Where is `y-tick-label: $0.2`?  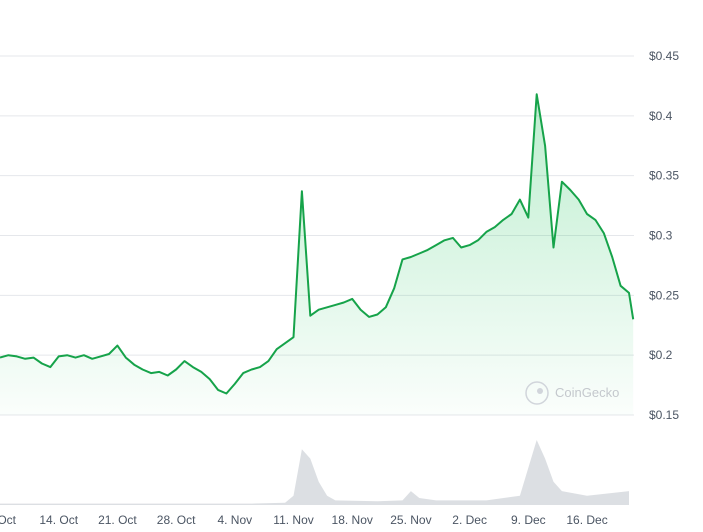
y-tick-label: $0.2 is located at coordinates (661, 355).